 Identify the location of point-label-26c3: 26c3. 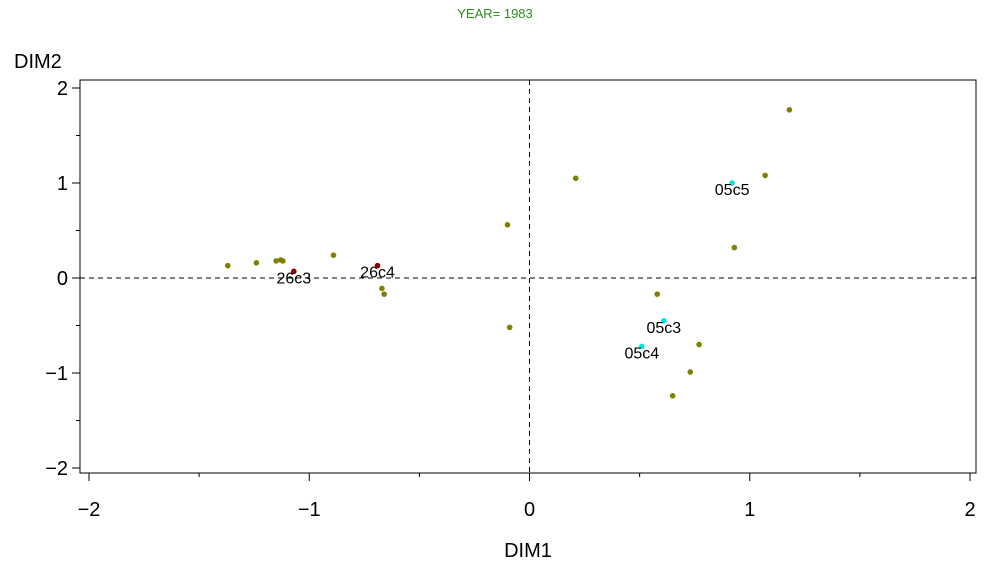
(293, 278).